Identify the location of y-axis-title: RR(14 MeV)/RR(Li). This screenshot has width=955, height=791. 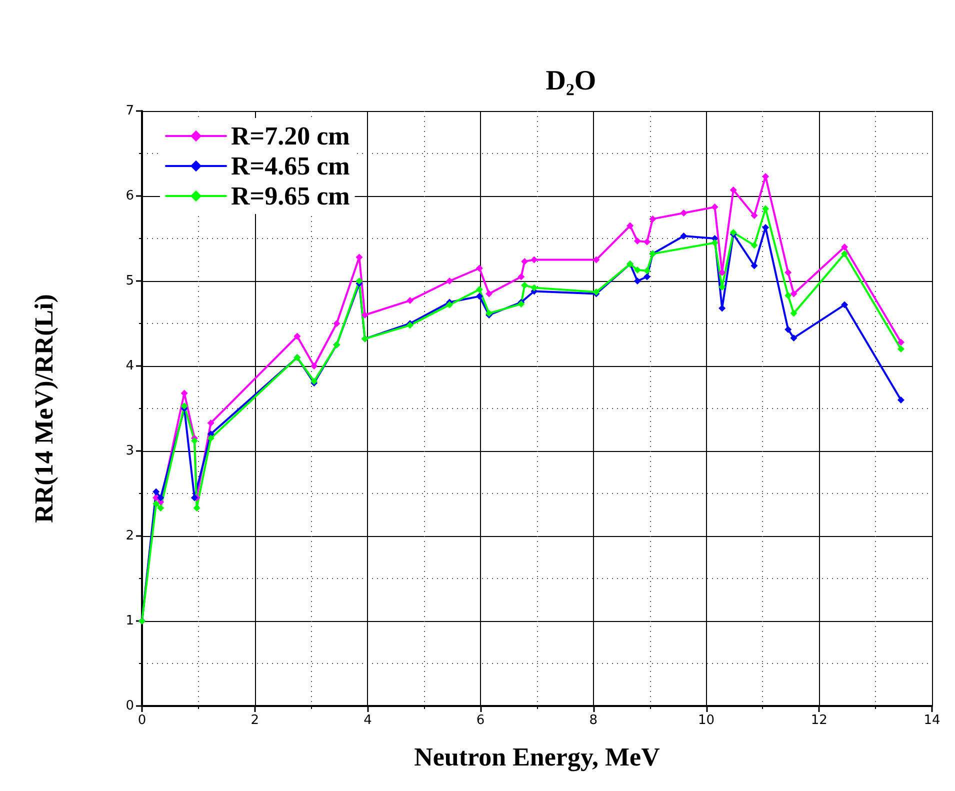
(44, 408).